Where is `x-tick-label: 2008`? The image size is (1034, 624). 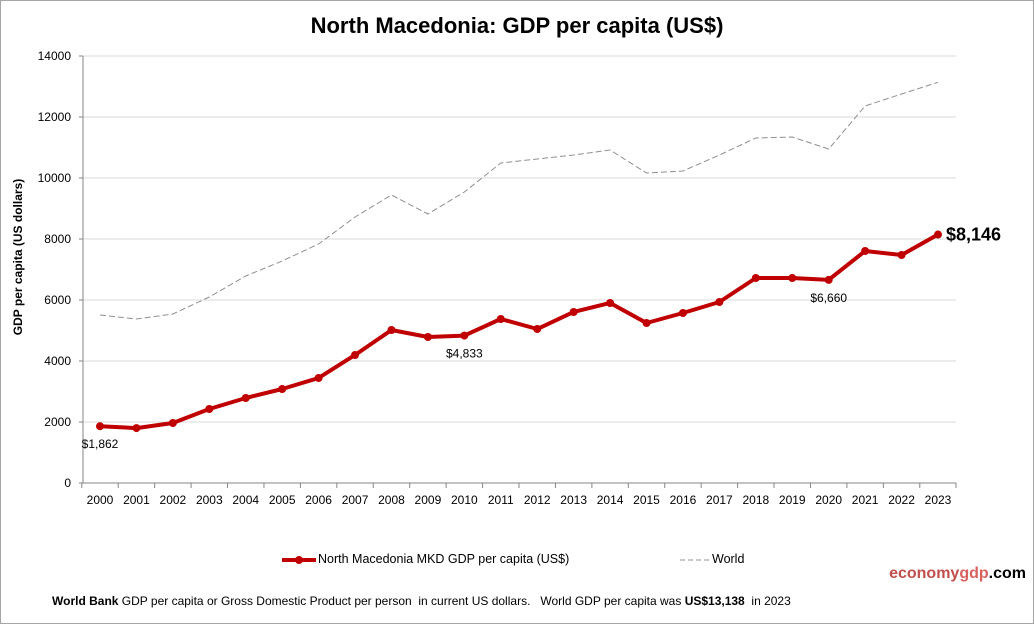
x-tick-label: 2008 is located at coordinates (391, 500).